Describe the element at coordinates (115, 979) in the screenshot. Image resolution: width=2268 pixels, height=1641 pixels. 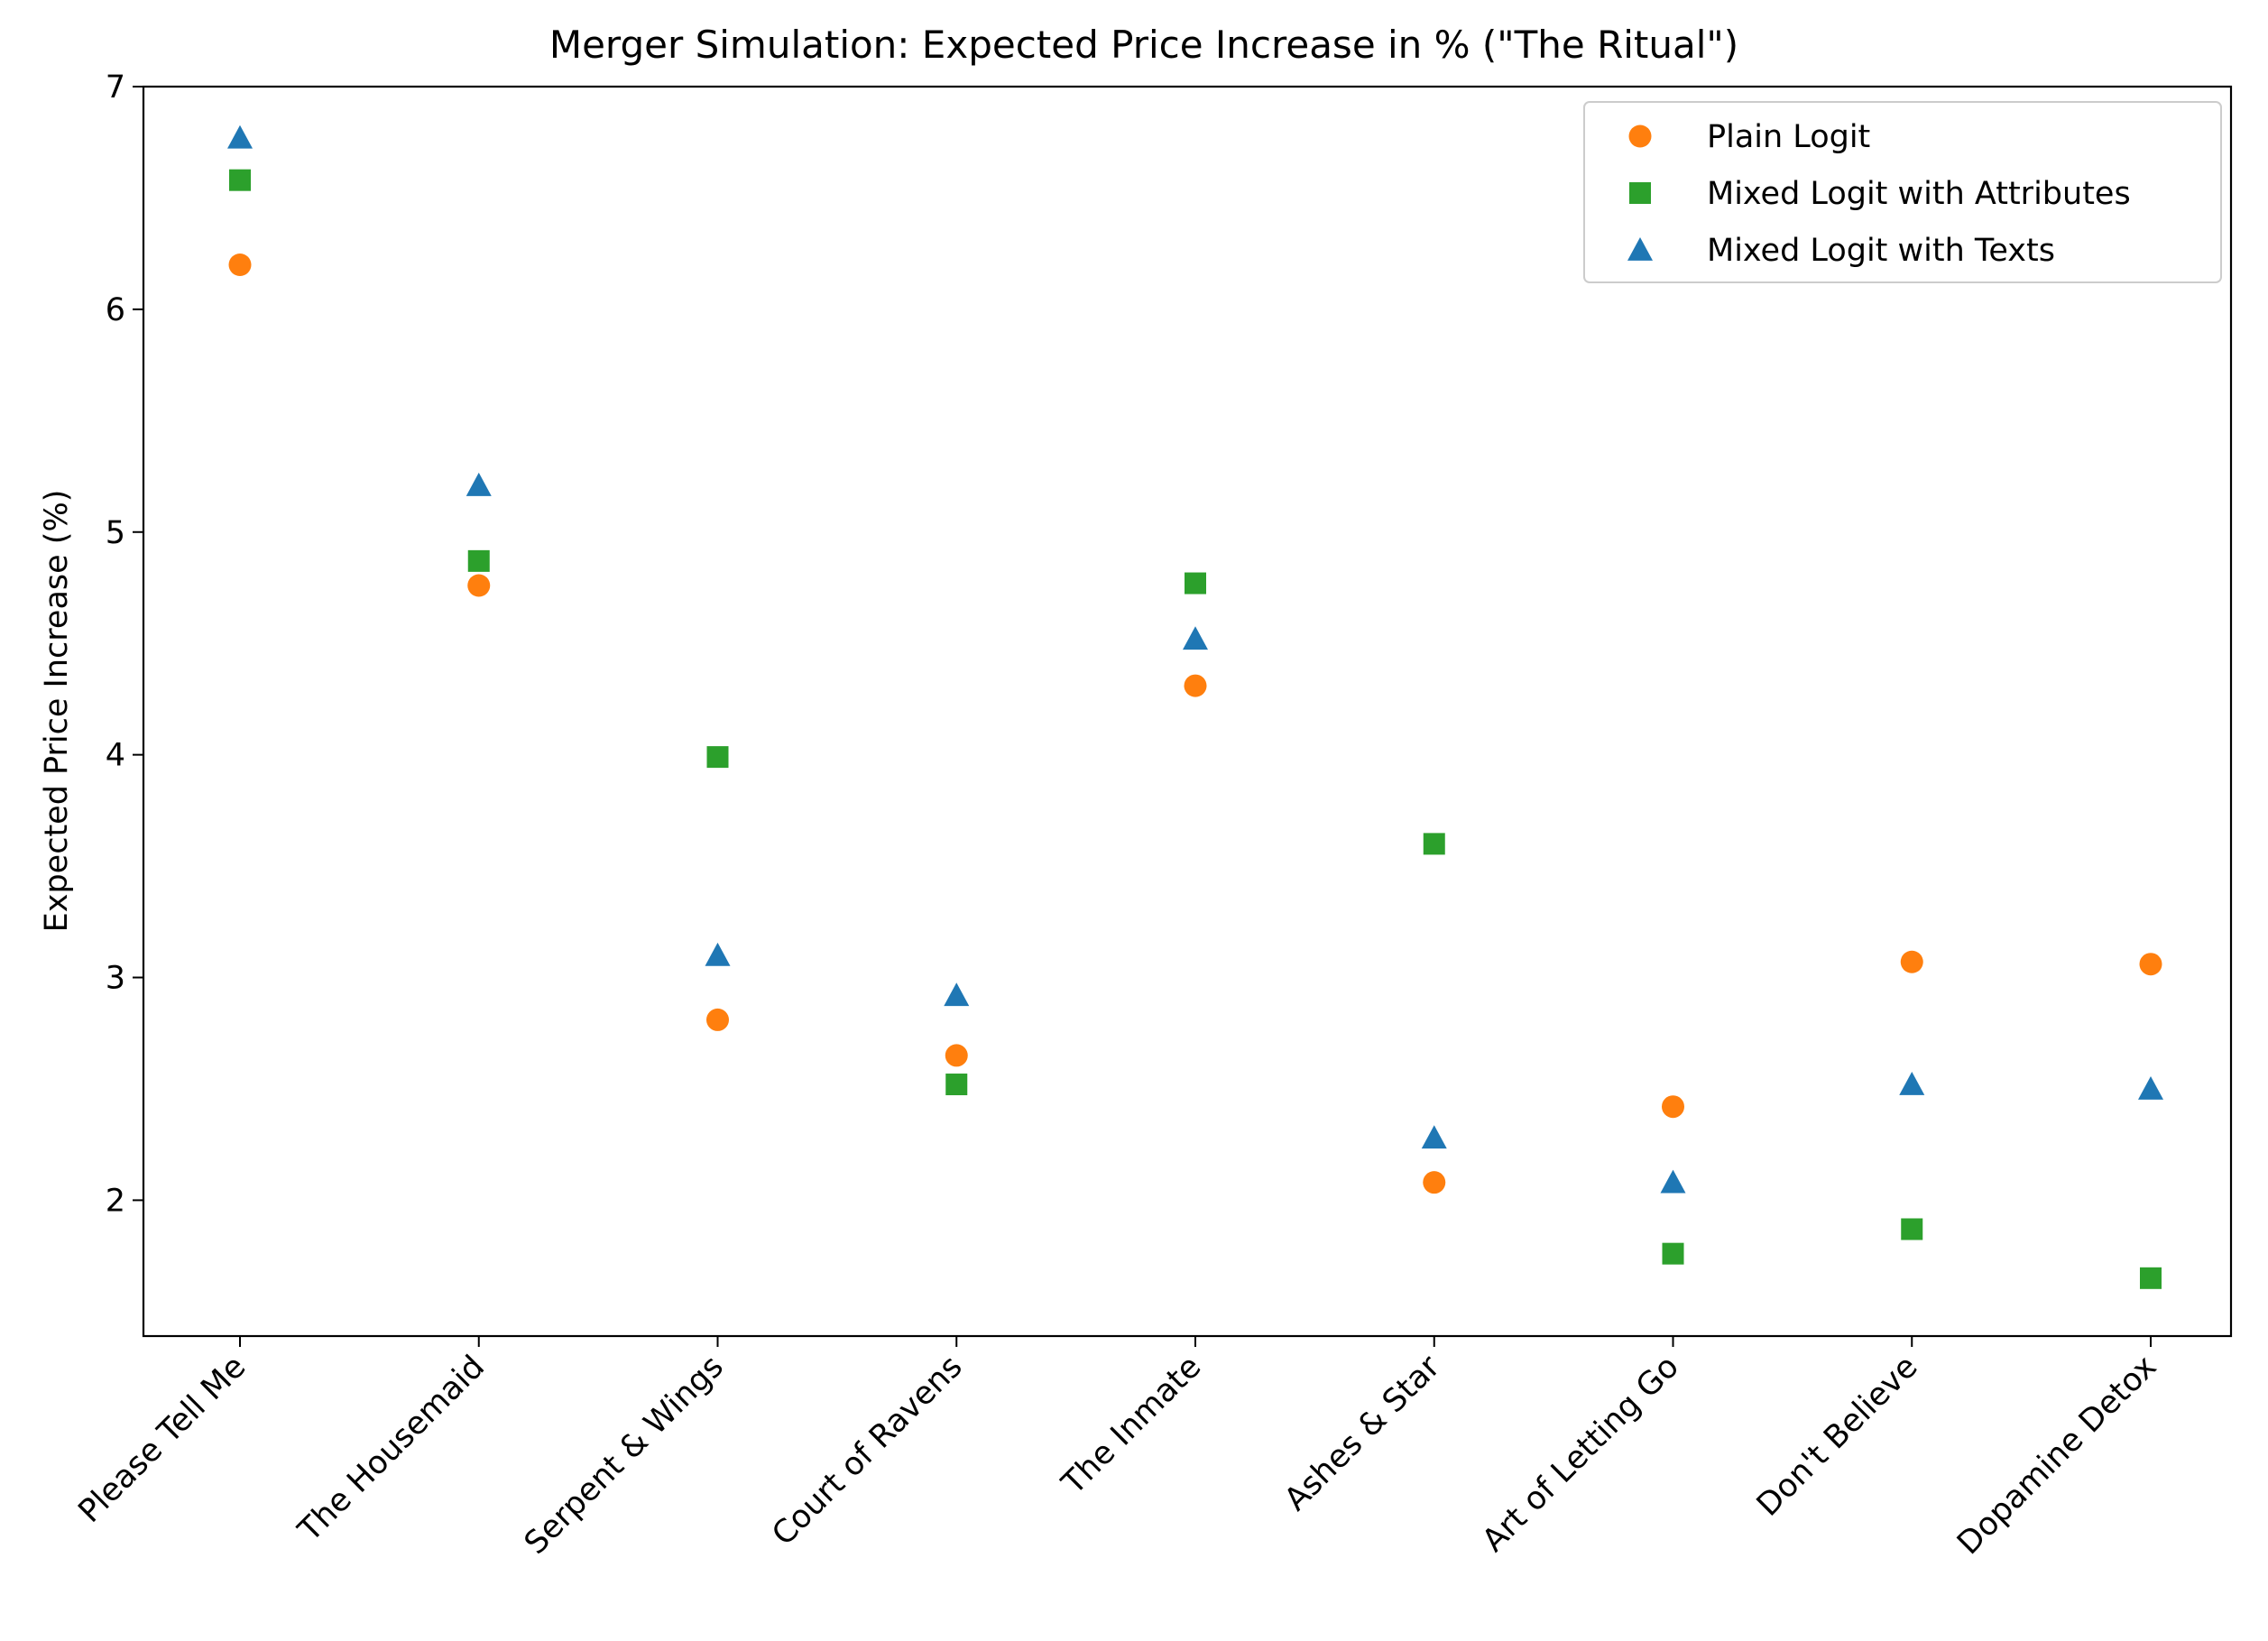
I see `y-tick-label: 3` at that location.